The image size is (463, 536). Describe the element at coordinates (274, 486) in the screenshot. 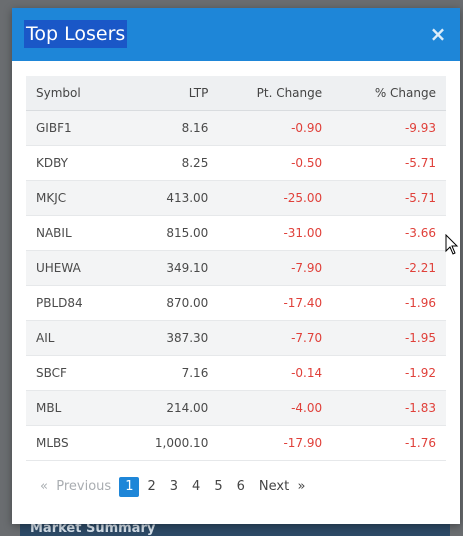

I see `next-page-label: Next` at that location.